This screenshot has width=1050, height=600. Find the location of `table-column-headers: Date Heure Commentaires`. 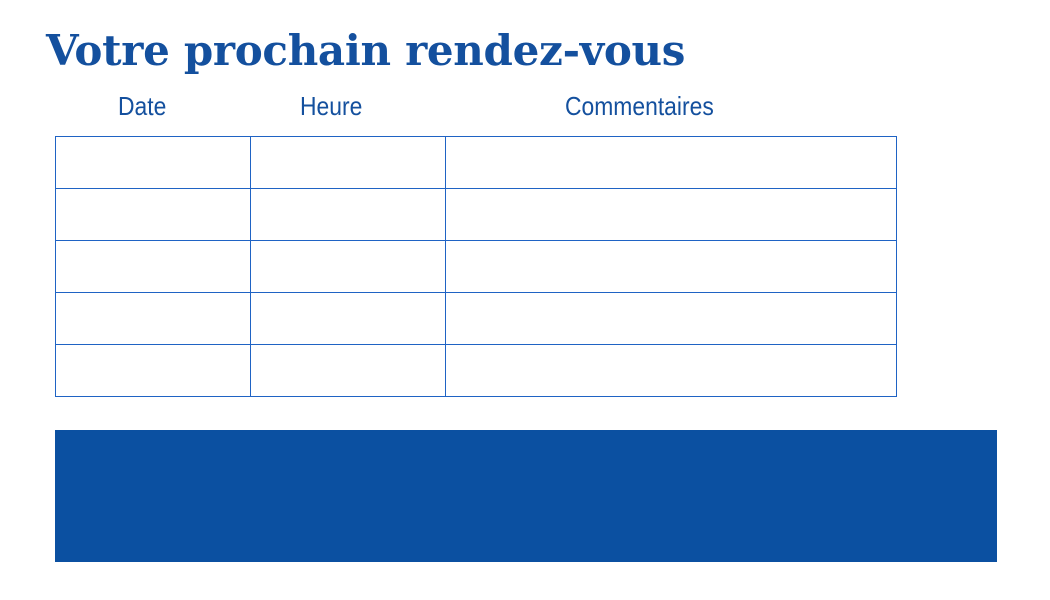

table-column-headers: Date Heure Commentaires is located at coordinates (475, 108).